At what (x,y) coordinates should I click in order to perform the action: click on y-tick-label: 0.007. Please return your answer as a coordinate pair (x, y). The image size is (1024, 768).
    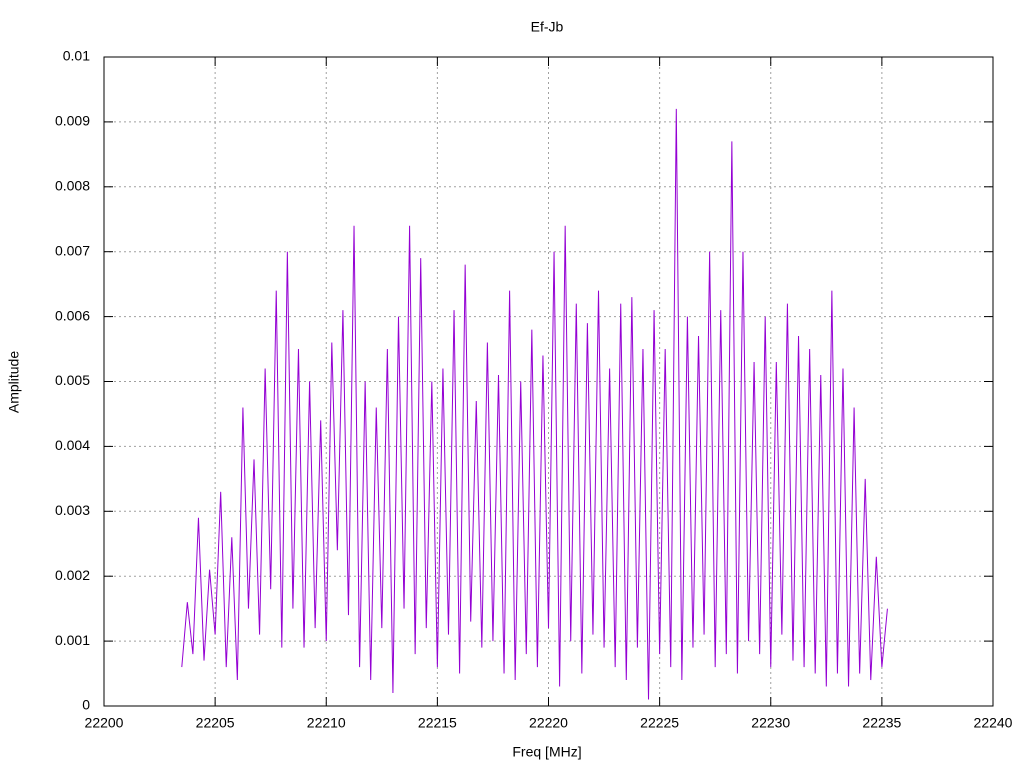
    Looking at the image, I should click on (72, 250).